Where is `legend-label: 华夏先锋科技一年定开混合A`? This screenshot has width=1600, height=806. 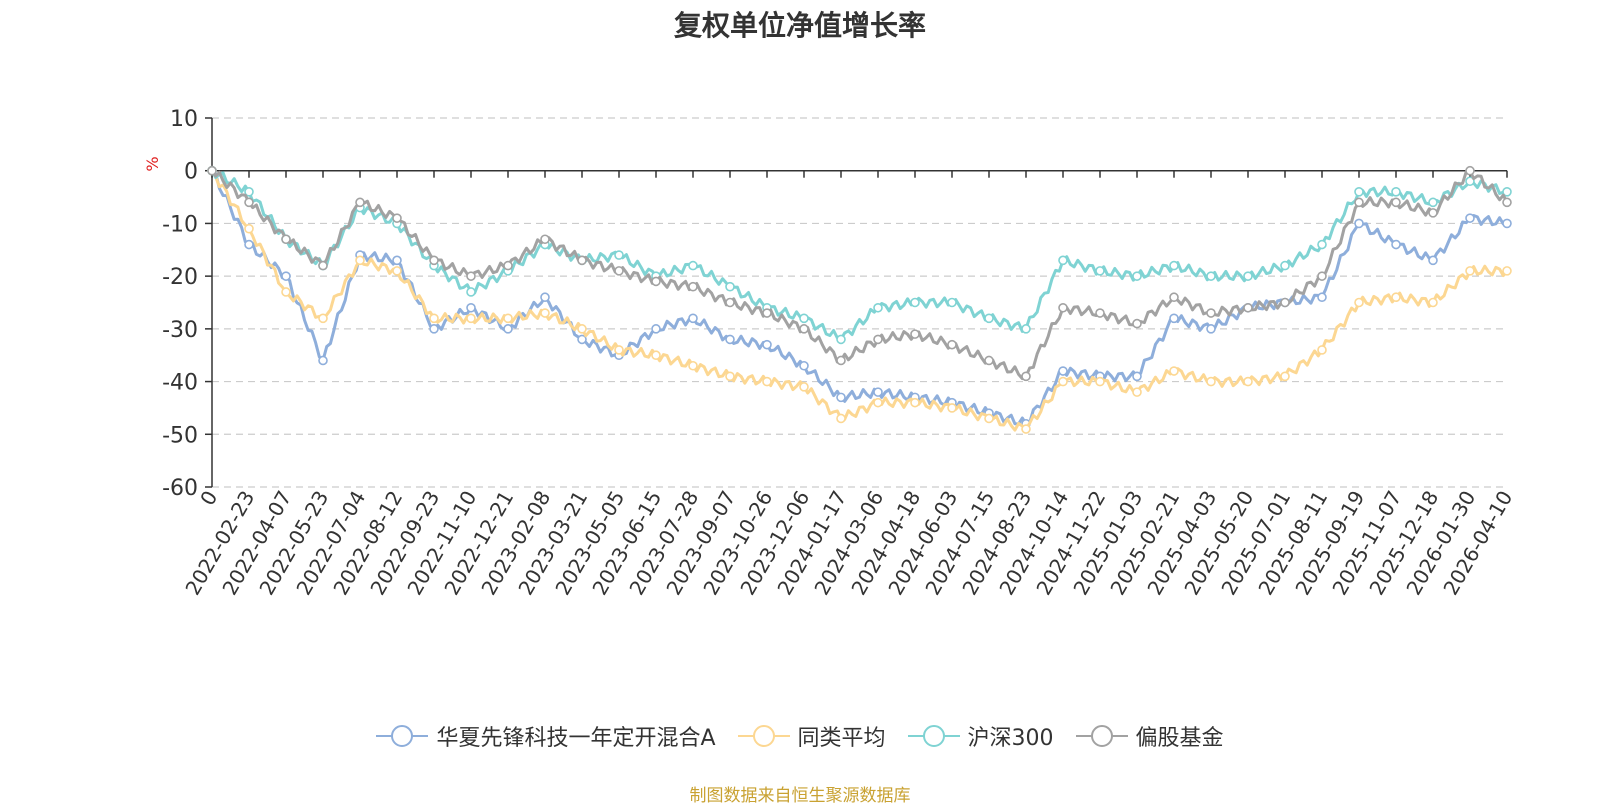 legend-label: 华夏先锋科技一年定开混合A is located at coordinates (576, 738).